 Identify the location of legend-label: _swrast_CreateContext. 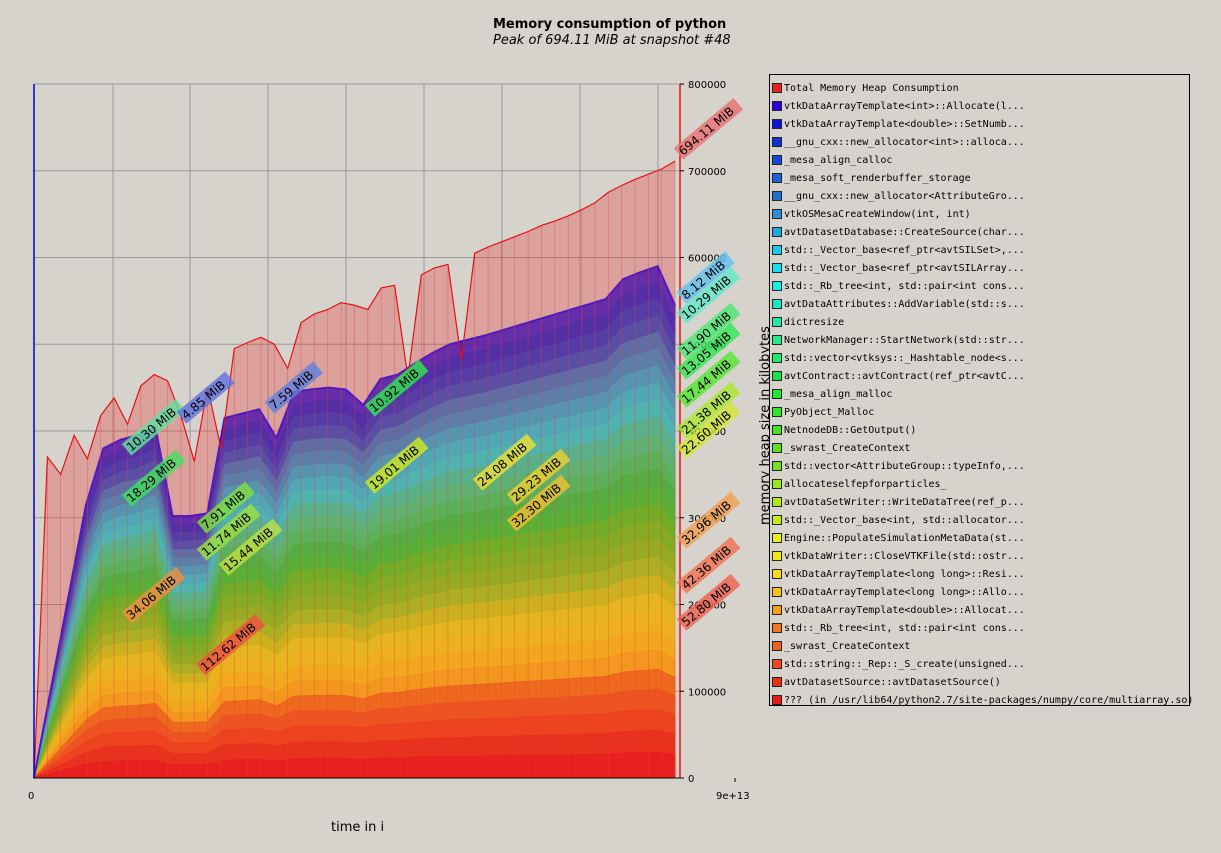
(847, 646).